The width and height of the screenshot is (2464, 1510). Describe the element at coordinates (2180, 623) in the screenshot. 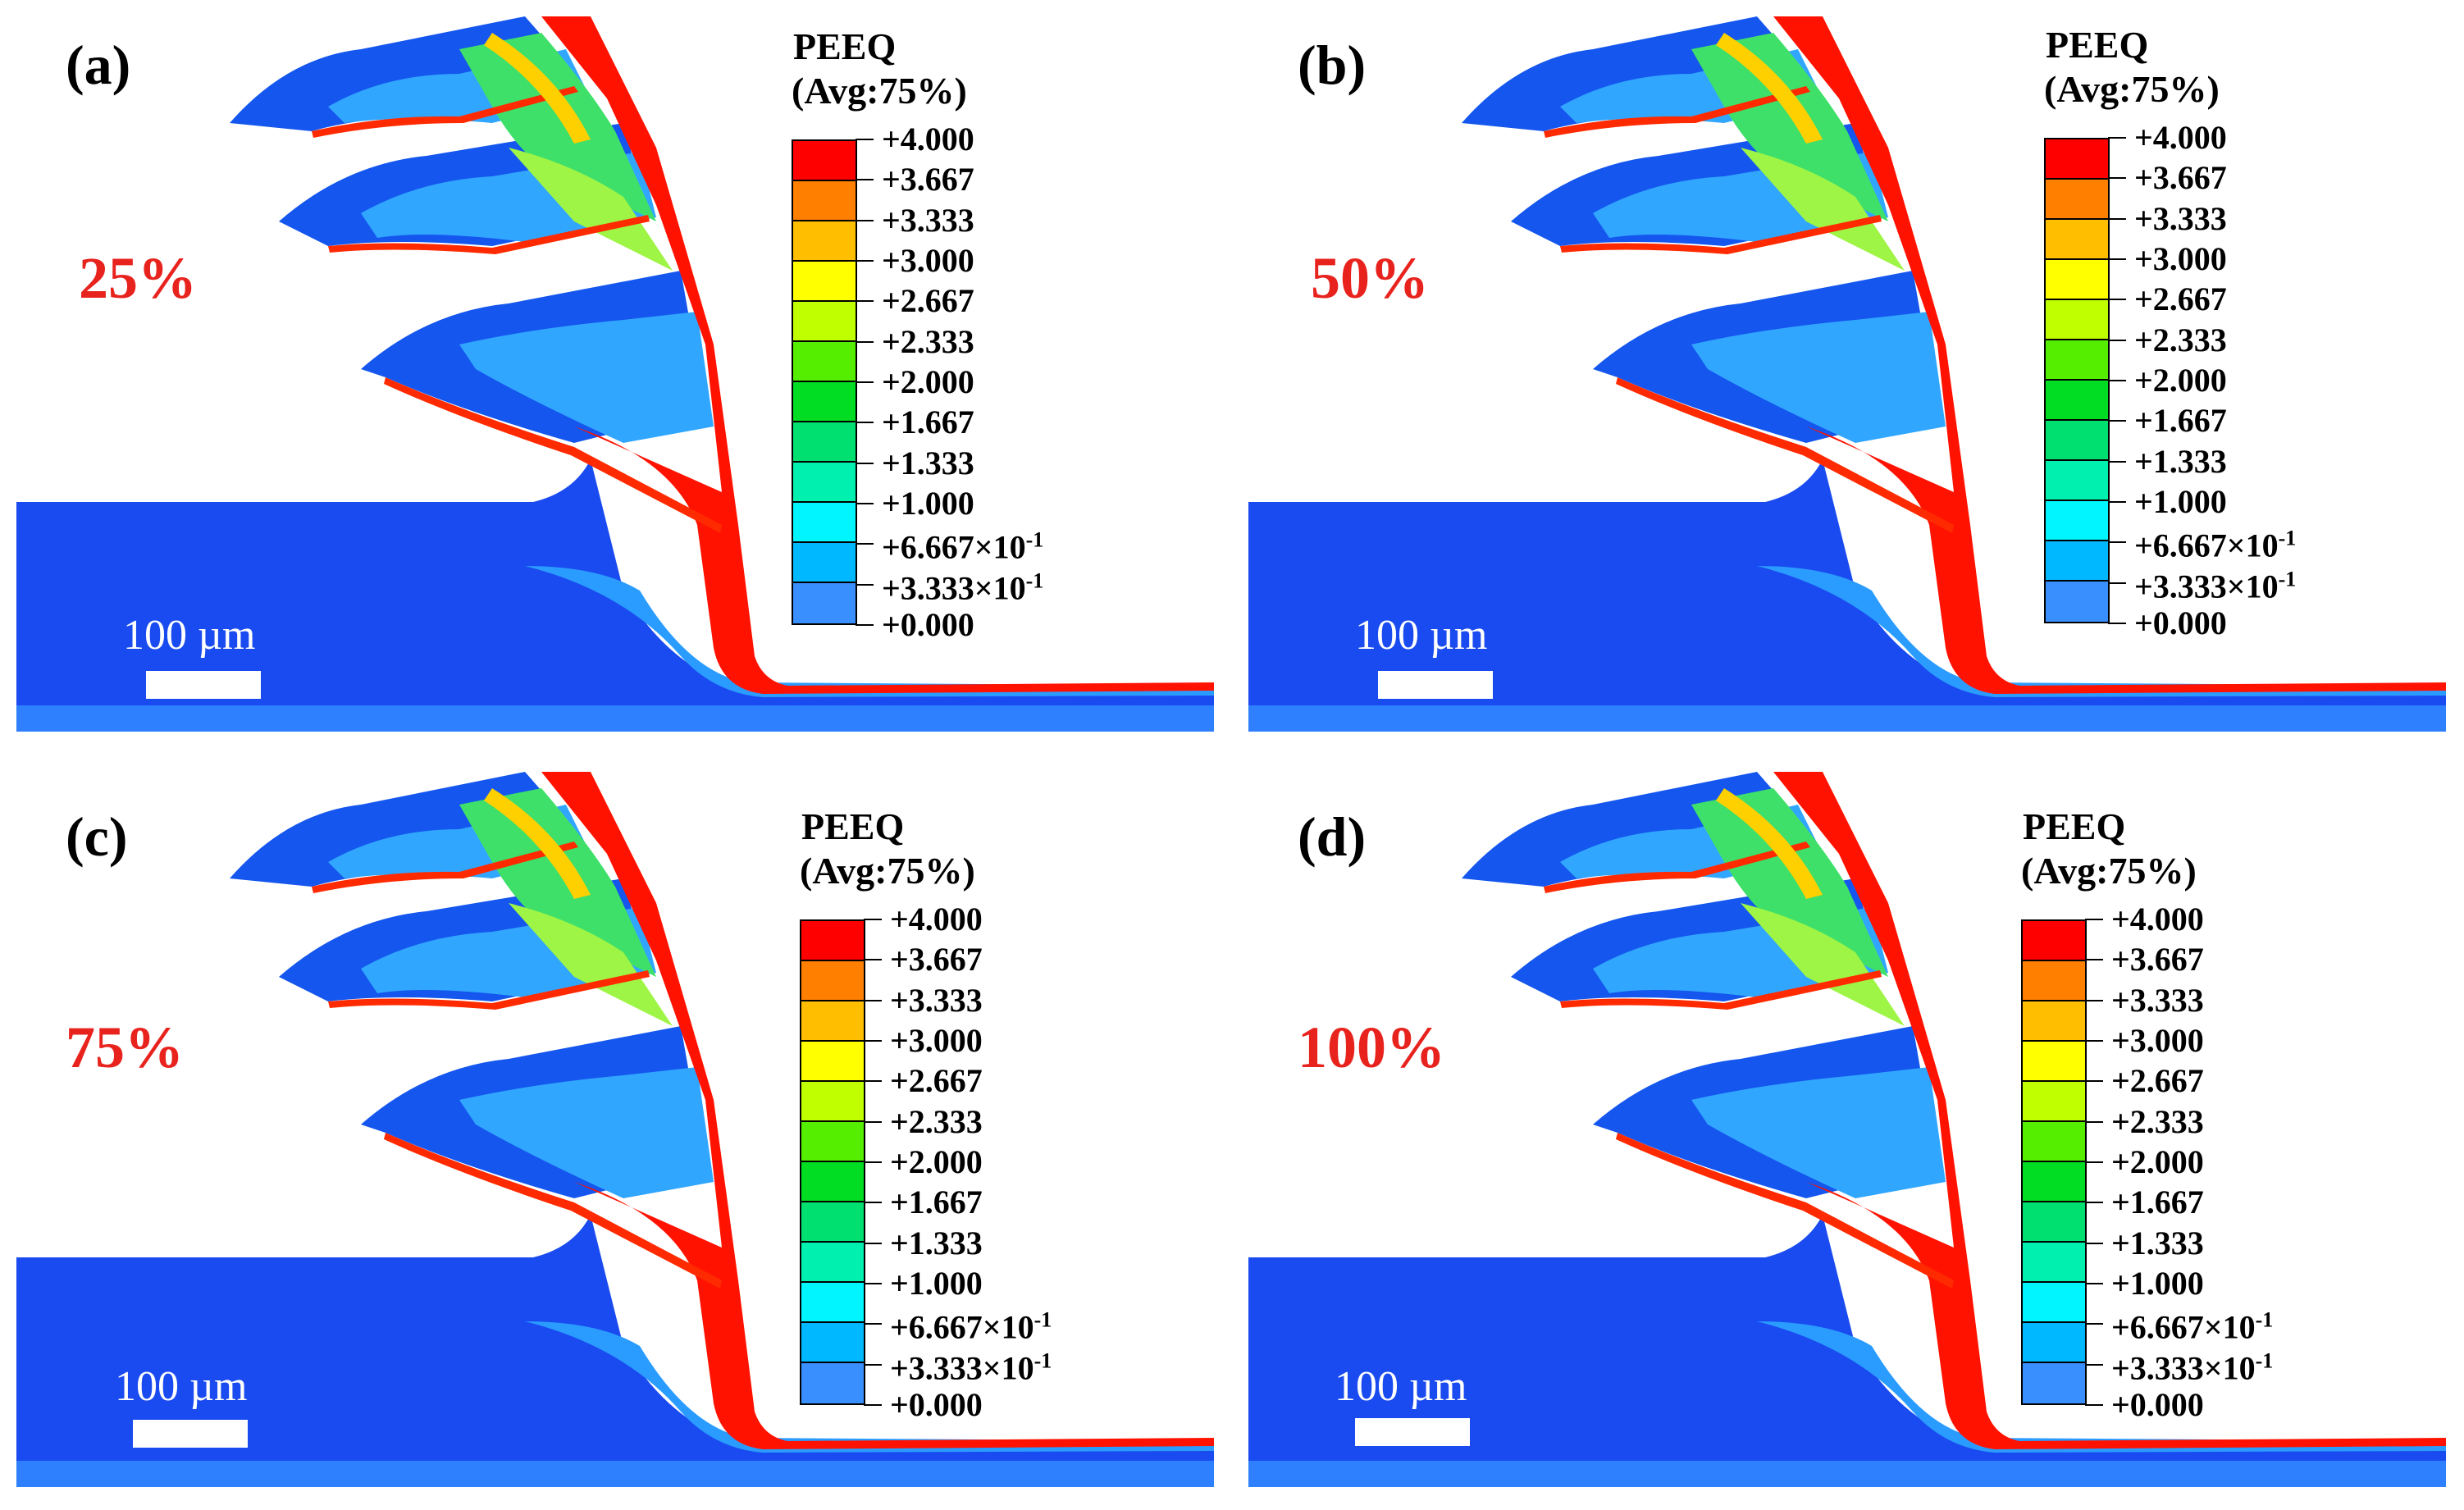

I see `legend-level-label: +0.000` at that location.